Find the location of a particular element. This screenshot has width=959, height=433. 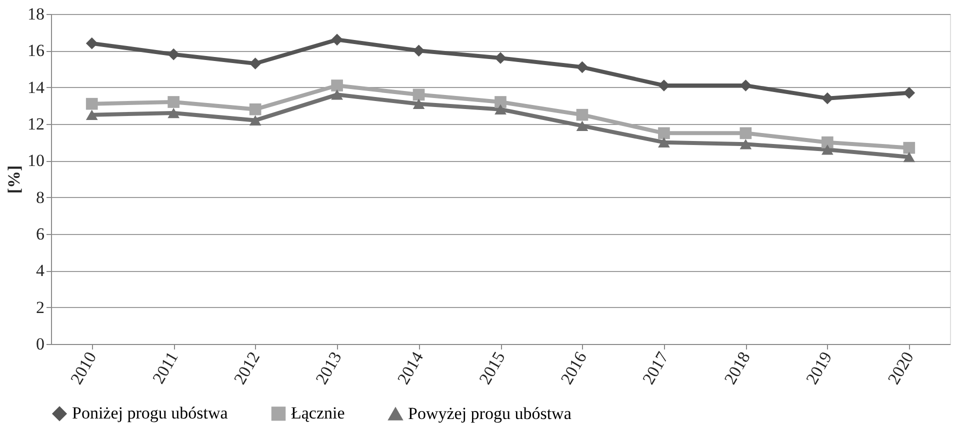

legend-label: Poniżej progu ubóstwa is located at coordinates (150, 413).